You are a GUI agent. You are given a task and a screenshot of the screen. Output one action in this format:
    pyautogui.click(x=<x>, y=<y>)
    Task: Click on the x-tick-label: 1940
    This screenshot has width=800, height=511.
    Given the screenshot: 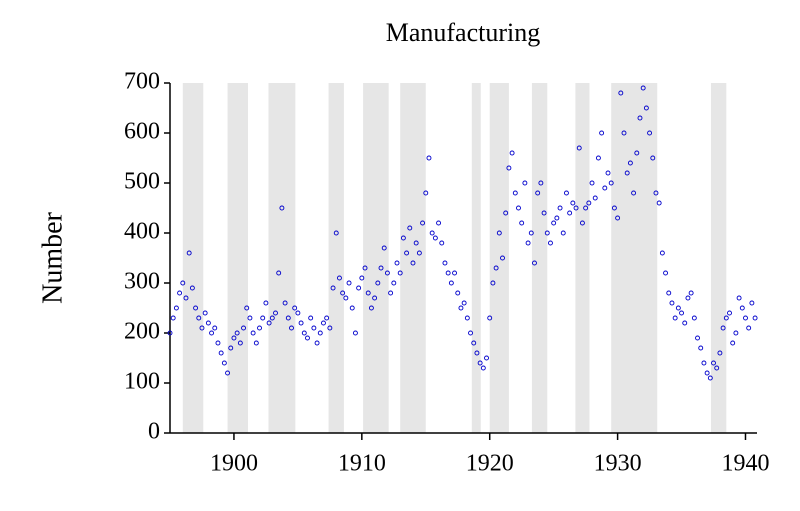 What is the action you would take?
    pyautogui.click(x=745, y=464)
    